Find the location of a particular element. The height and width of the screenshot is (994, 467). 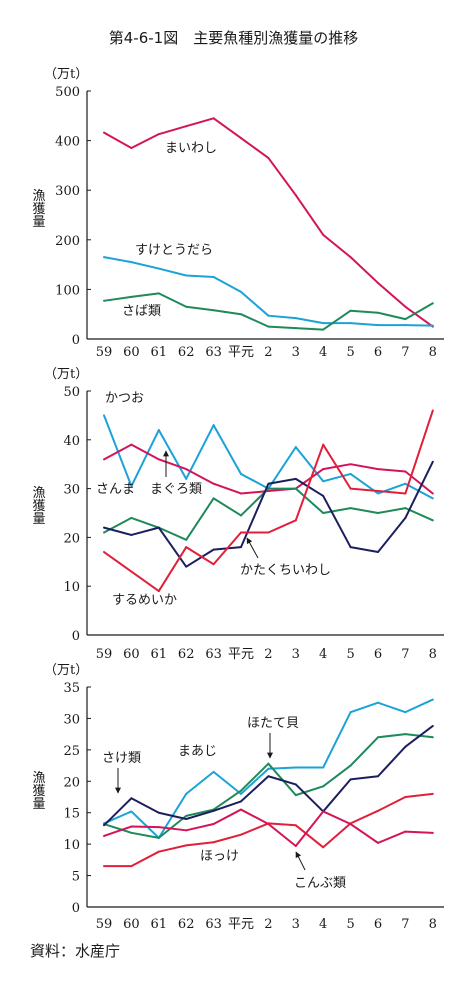

series-label: まあじ is located at coordinates (197, 751).